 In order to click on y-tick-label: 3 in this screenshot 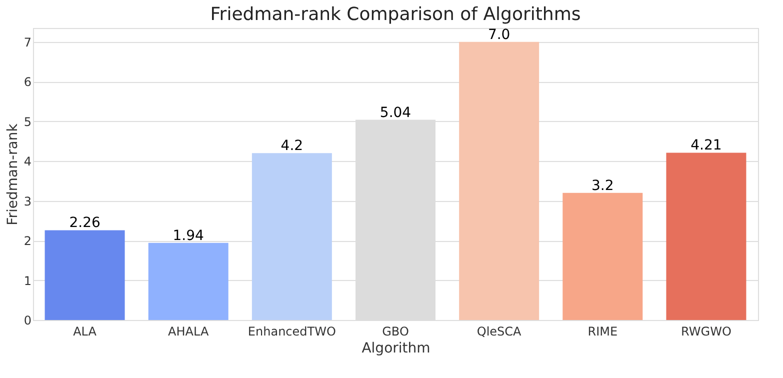, I will do `click(28, 201)`.